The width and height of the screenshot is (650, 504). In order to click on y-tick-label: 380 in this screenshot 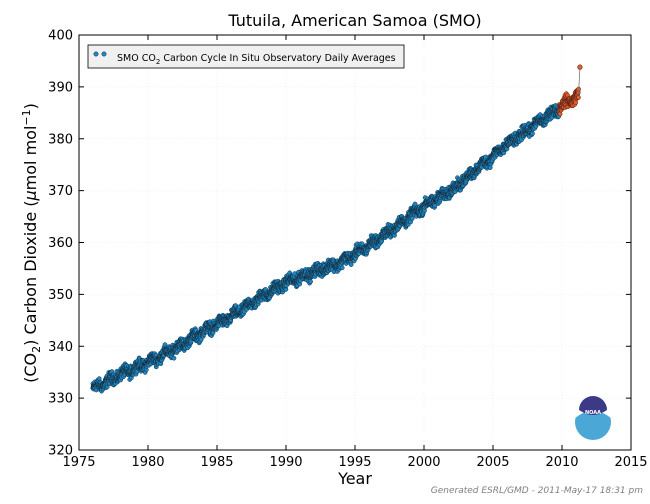, I will do `click(60, 139)`.